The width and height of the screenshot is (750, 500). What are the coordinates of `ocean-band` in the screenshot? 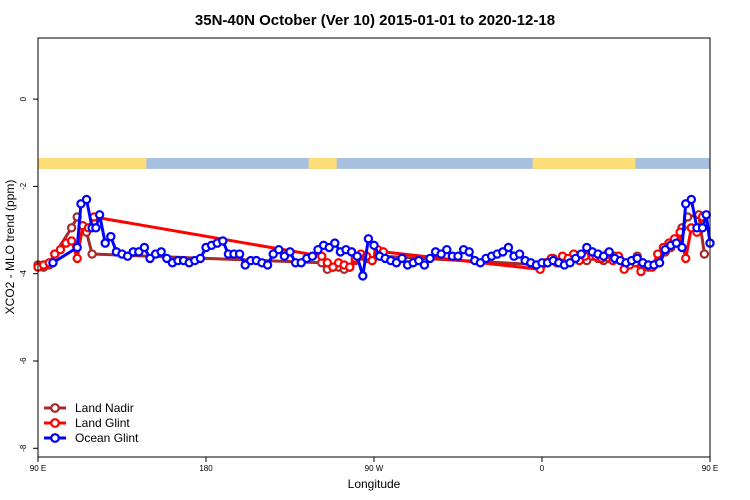 It's located at (374, 163).